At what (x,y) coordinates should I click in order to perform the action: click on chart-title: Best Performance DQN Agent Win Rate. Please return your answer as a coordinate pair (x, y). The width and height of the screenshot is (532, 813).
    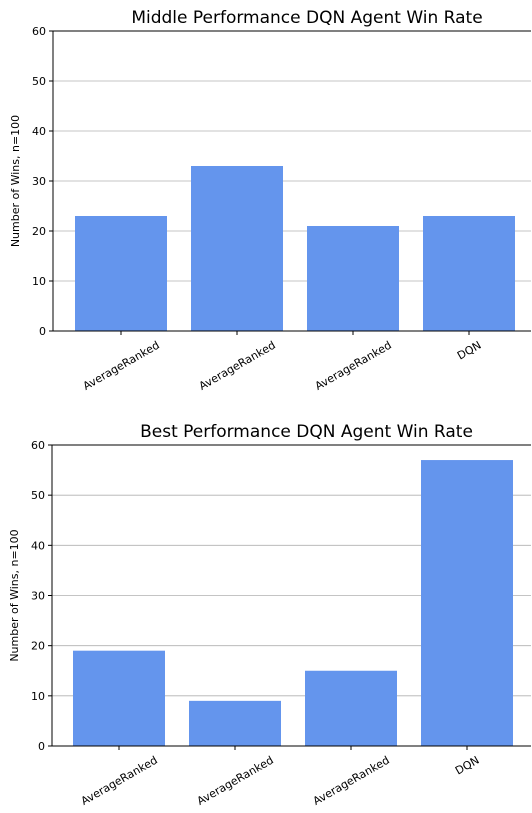
    Looking at the image, I should click on (306, 432).